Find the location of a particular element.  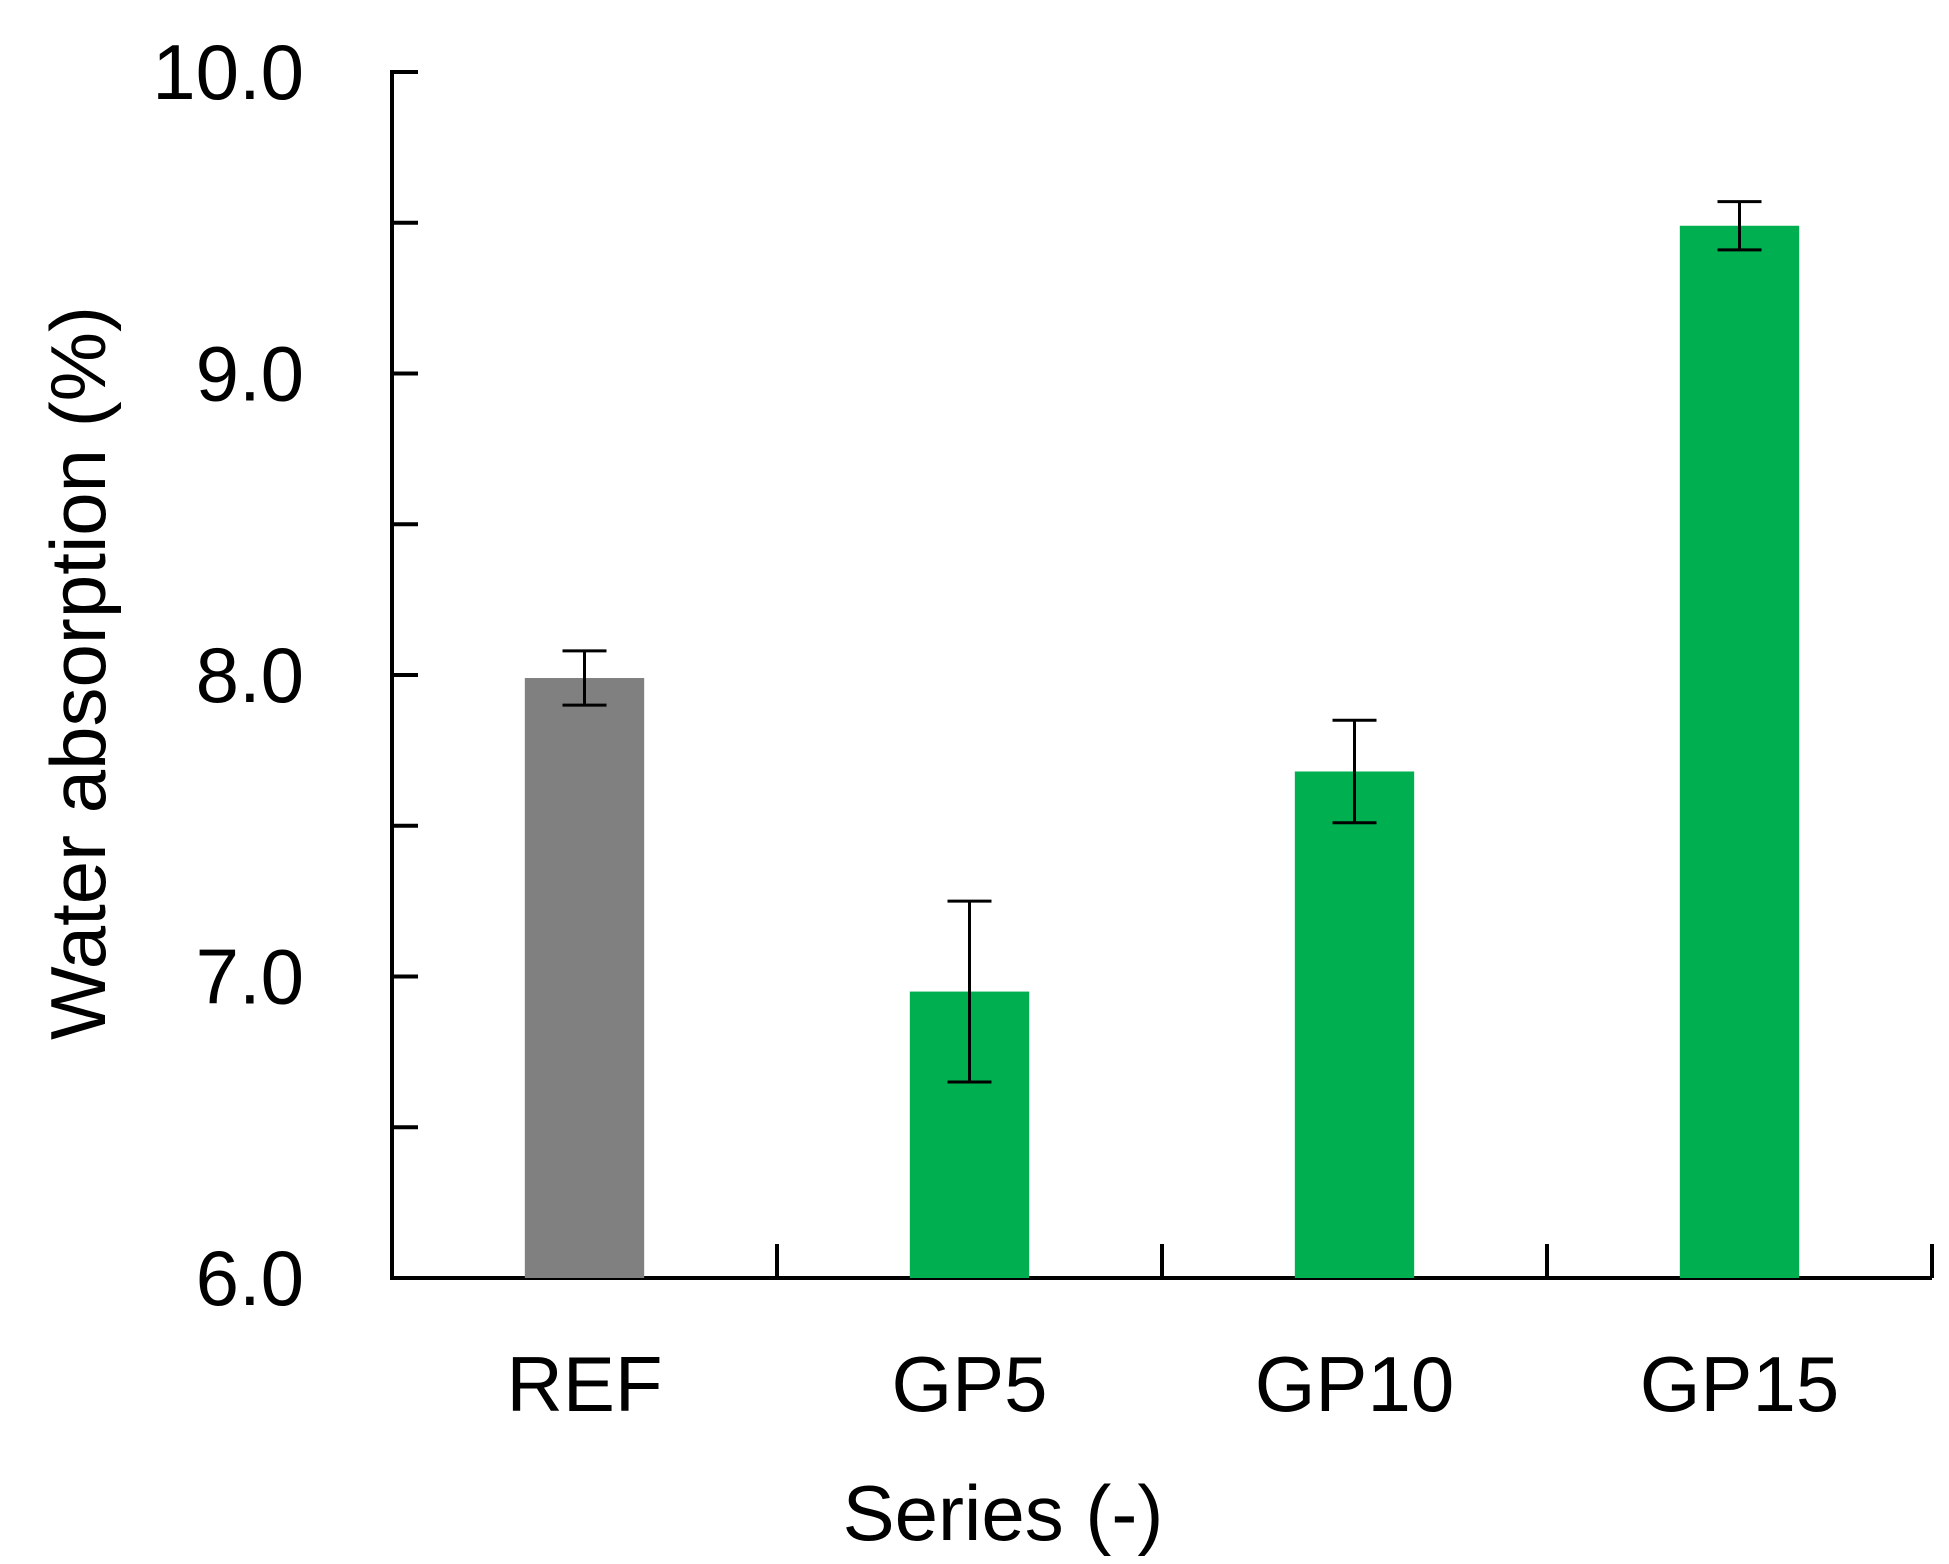

y-tick-label: 8.0 is located at coordinates (250, 675).